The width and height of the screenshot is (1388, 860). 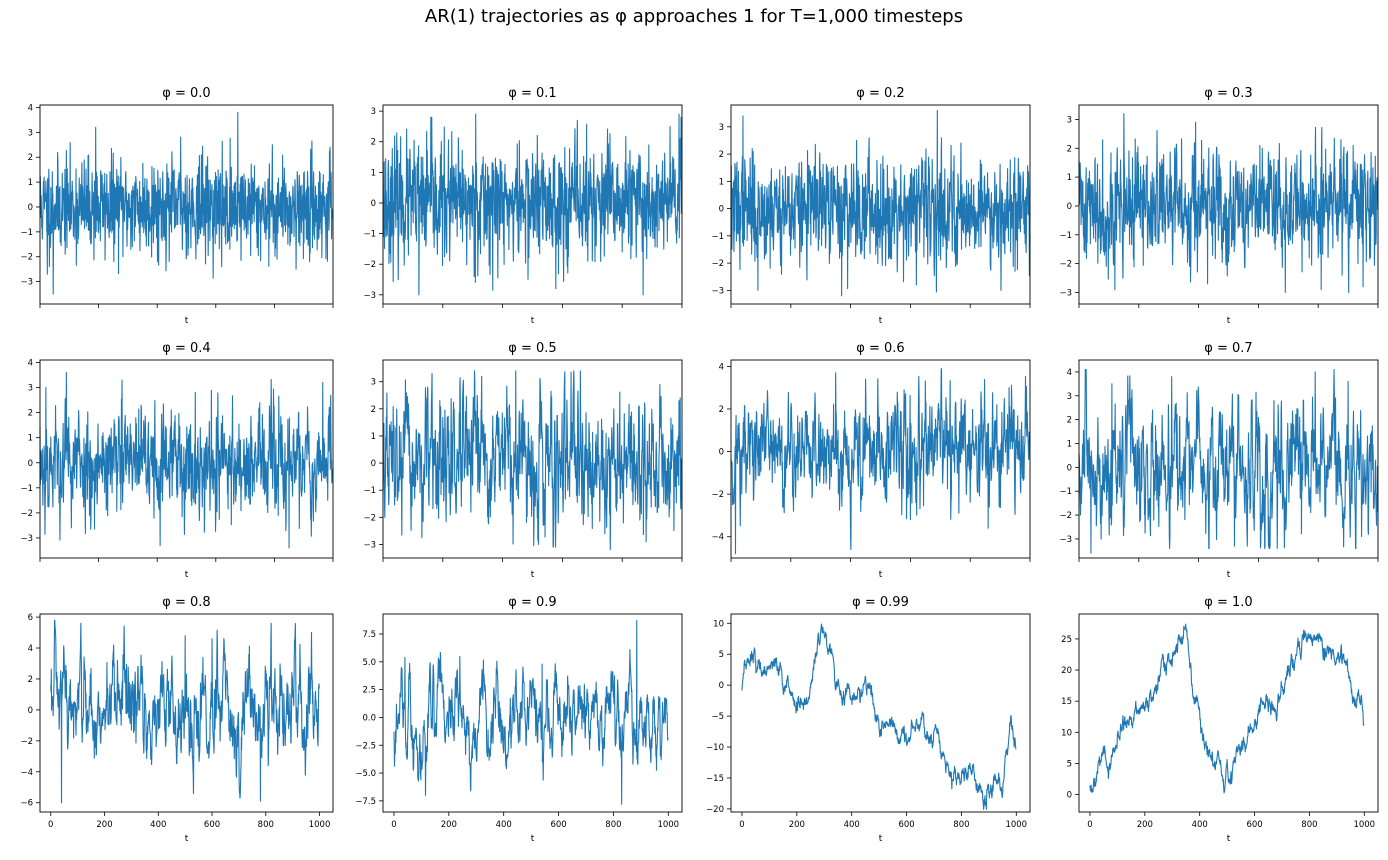 I want to click on y-tick-label: −2.5, so click(x=365, y=746).